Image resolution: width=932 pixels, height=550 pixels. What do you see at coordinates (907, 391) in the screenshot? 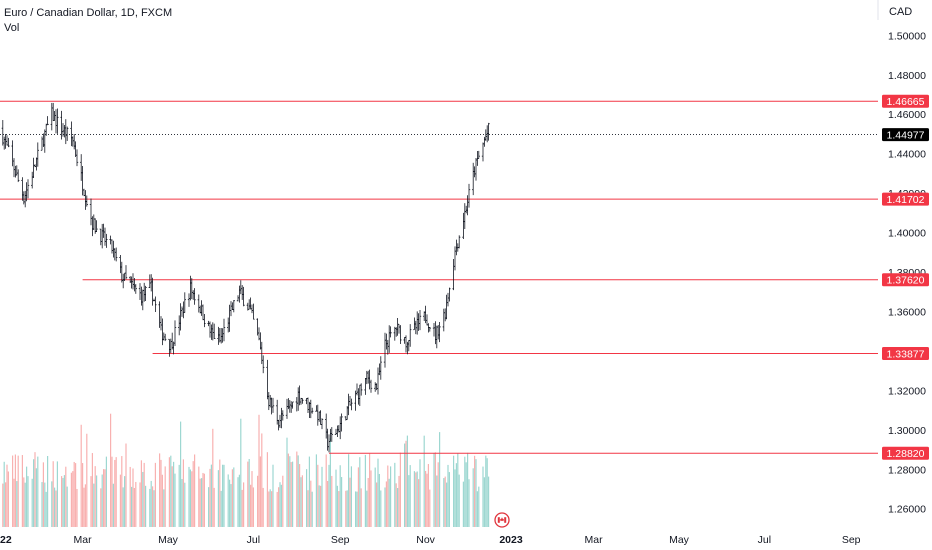
I see `y-tick-label: 1.32000` at bounding box center [907, 391].